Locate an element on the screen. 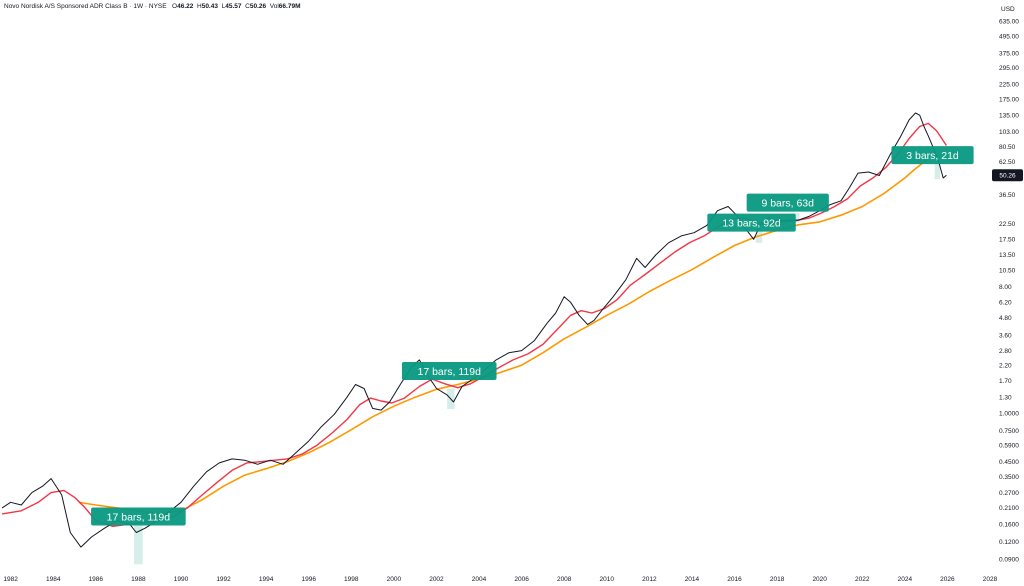 The height and width of the screenshot is (586, 1024). volume-label: Vol is located at coordinates (274, 6).